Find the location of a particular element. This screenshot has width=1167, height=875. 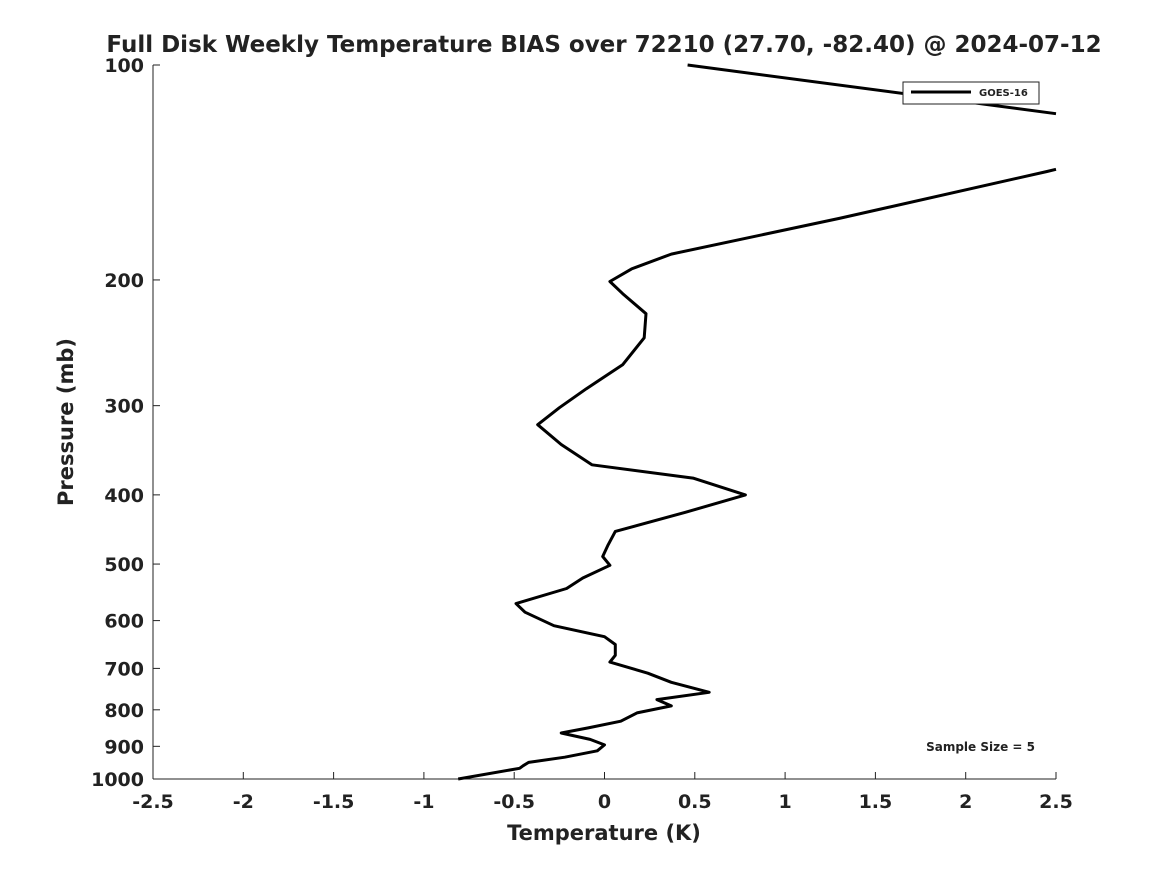

y-ticks: 100 200 300 400 500 600 700 800 900 1000 is located at coordinates (125, 423).